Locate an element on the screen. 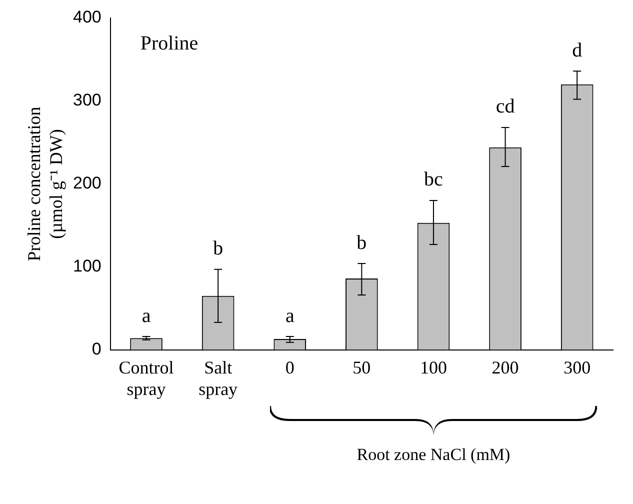 This screenshot has height=504, width=633. x-tick-label: Salt spray is located at coordinates (218, 378).